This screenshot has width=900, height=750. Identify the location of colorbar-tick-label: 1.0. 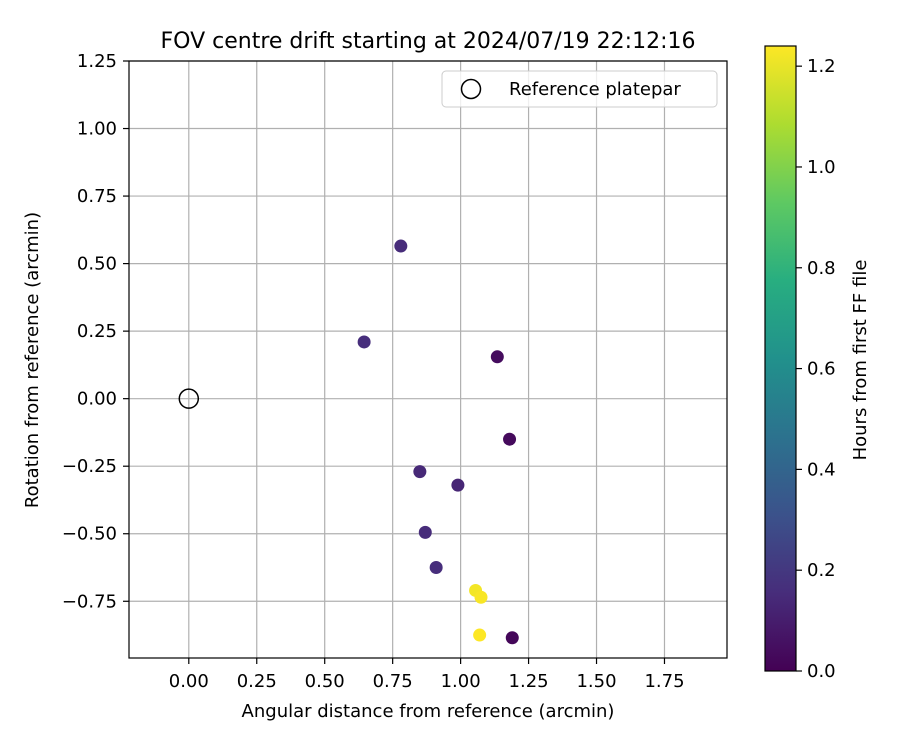
(821, 167).